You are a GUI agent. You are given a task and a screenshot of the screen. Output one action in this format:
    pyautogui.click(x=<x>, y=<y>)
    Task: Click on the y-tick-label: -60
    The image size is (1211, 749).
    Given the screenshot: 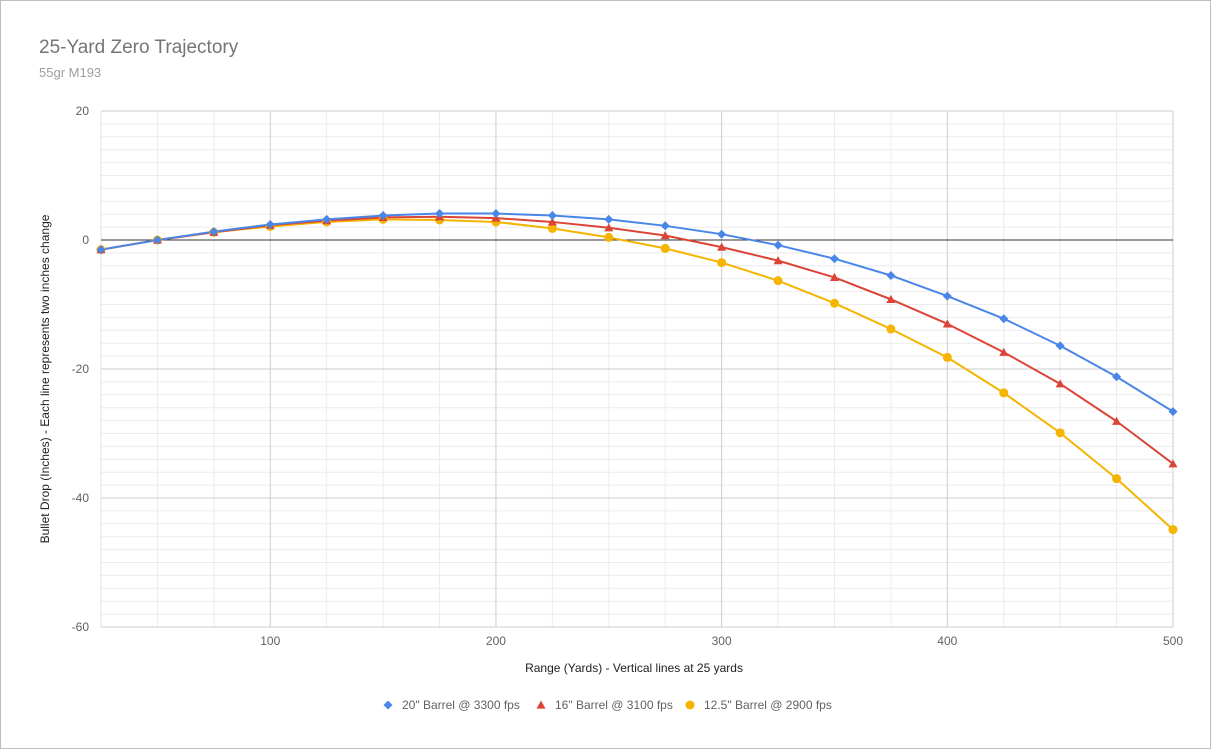 What is the action you would take?
    pyautogui.click(x=81, y=627)
    